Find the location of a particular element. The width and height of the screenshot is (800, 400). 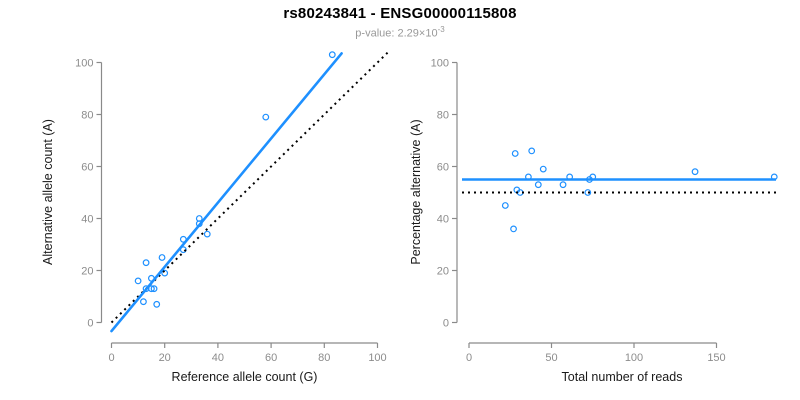

x-tick-label: 60 is located at coordinates (271, 358).